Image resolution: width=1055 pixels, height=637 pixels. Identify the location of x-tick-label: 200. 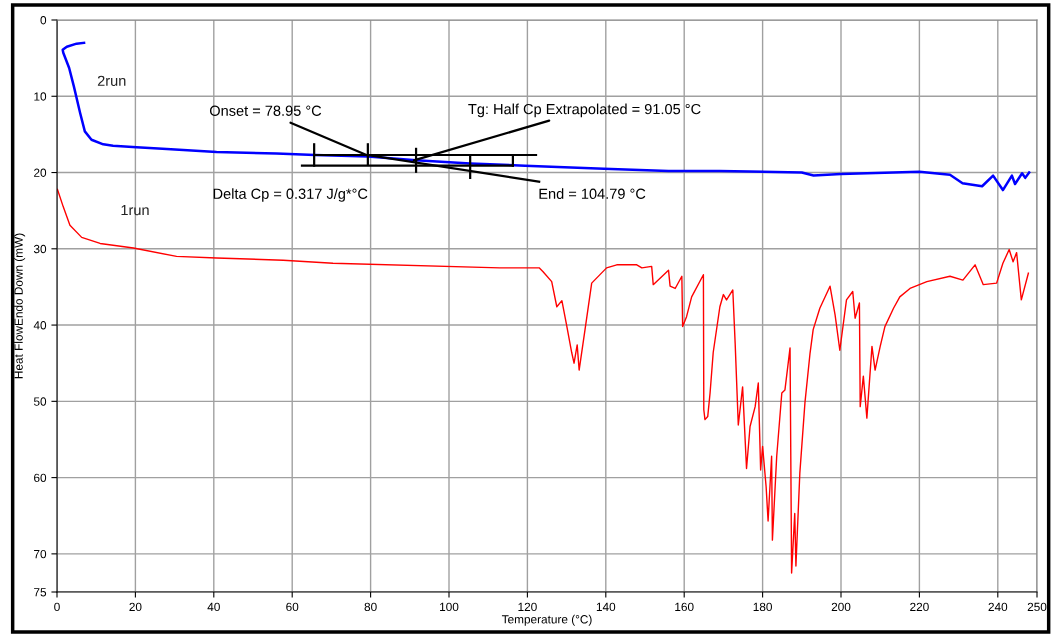
(841, 607).